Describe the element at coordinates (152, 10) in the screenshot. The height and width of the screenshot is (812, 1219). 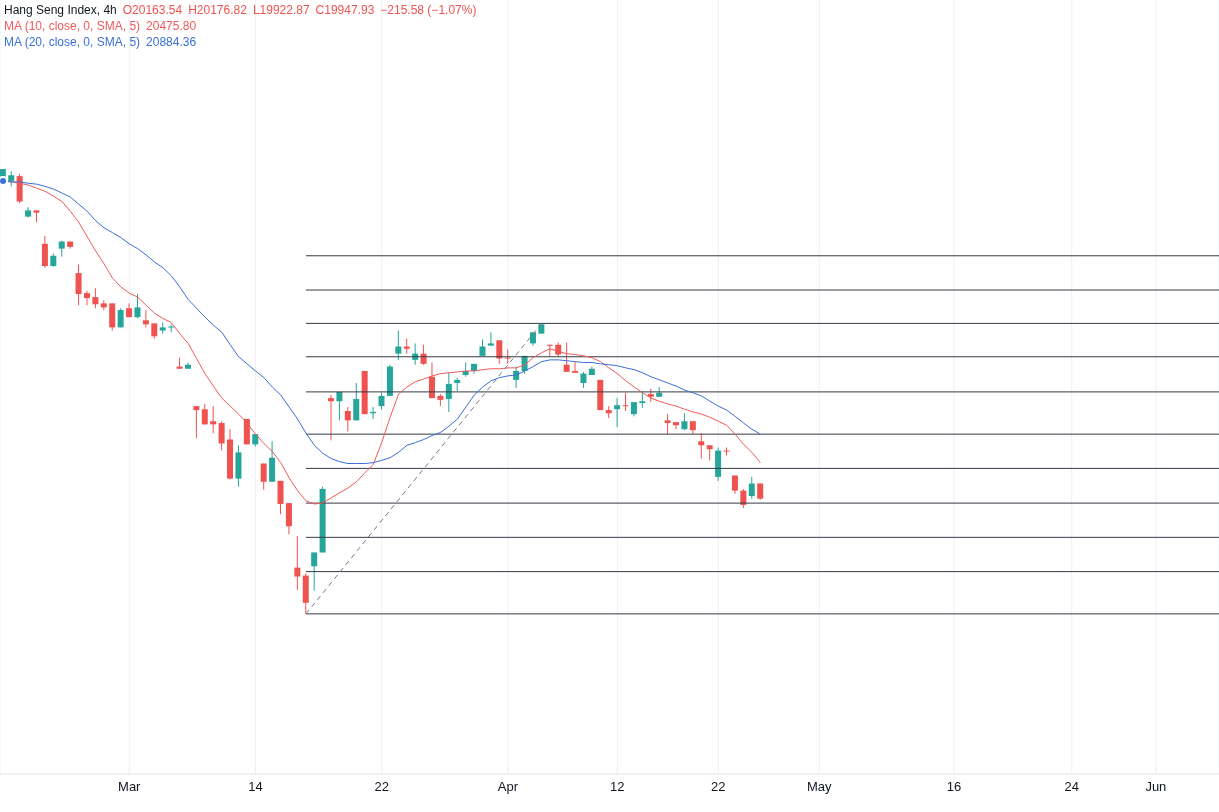
I see `text: O20163.54` at that location.